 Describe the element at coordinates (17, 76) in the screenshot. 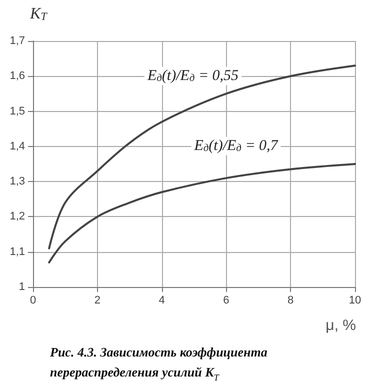

I see `y-tick-label: 1,6` at that location.